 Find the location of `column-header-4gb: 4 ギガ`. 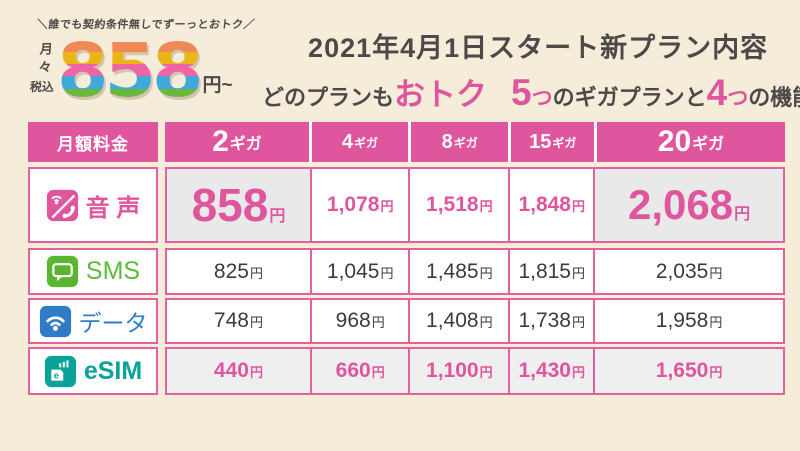

column-header-4gb: 4 ギガ is located at coordinates (358, 142).